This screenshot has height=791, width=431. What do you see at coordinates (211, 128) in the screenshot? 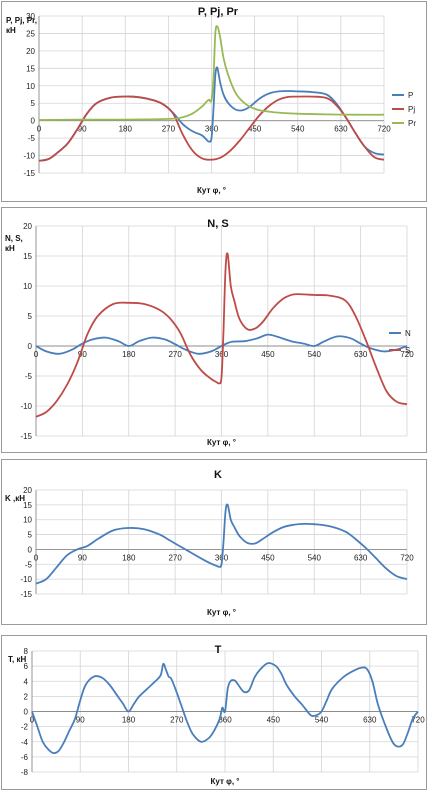
I see `series-line-pj` at bounding box center [211, 128].